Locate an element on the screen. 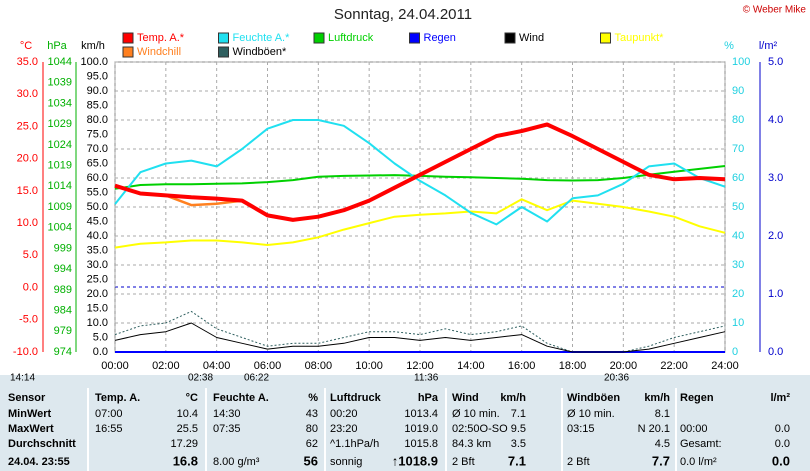  y-tick-label: 1009 is located at coordinates (60, 207).